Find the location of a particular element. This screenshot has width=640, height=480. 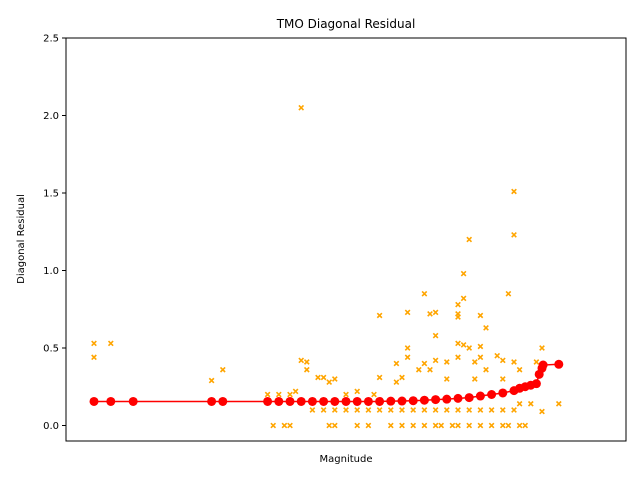

y-tick-label-5: 2.5 is located at coordinates (51, 39).